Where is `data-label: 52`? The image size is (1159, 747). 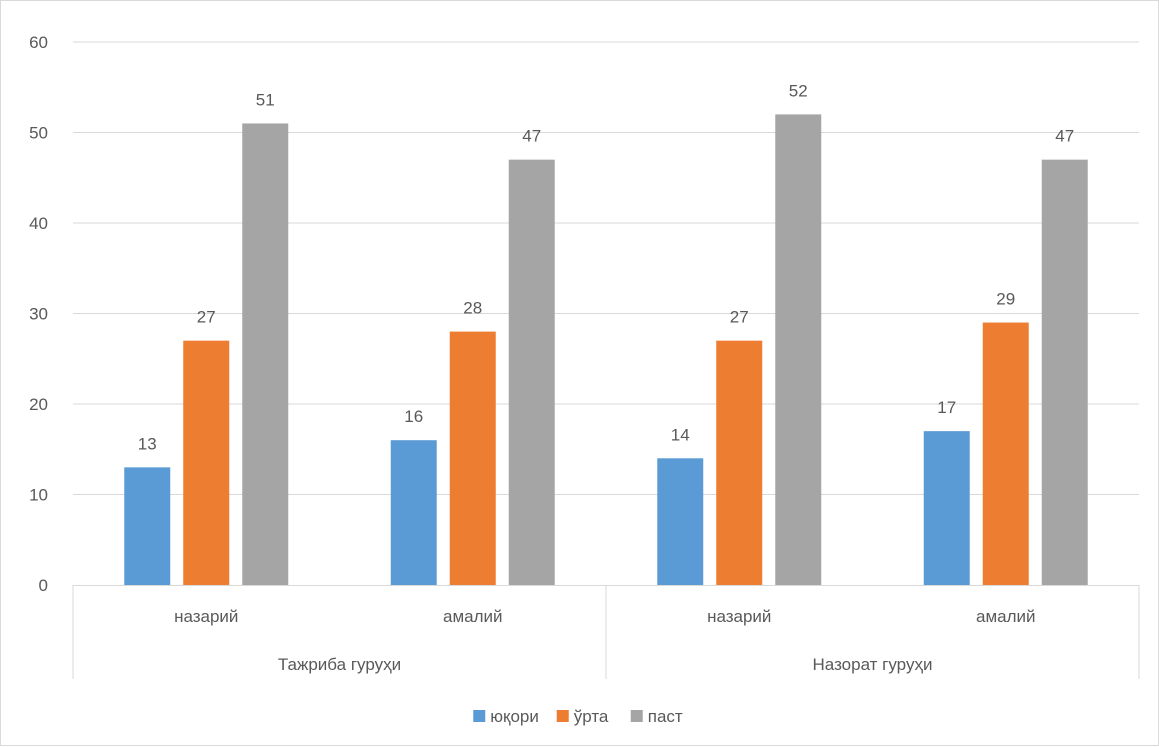 data-label: 52 is located at coordinates (798, 90).